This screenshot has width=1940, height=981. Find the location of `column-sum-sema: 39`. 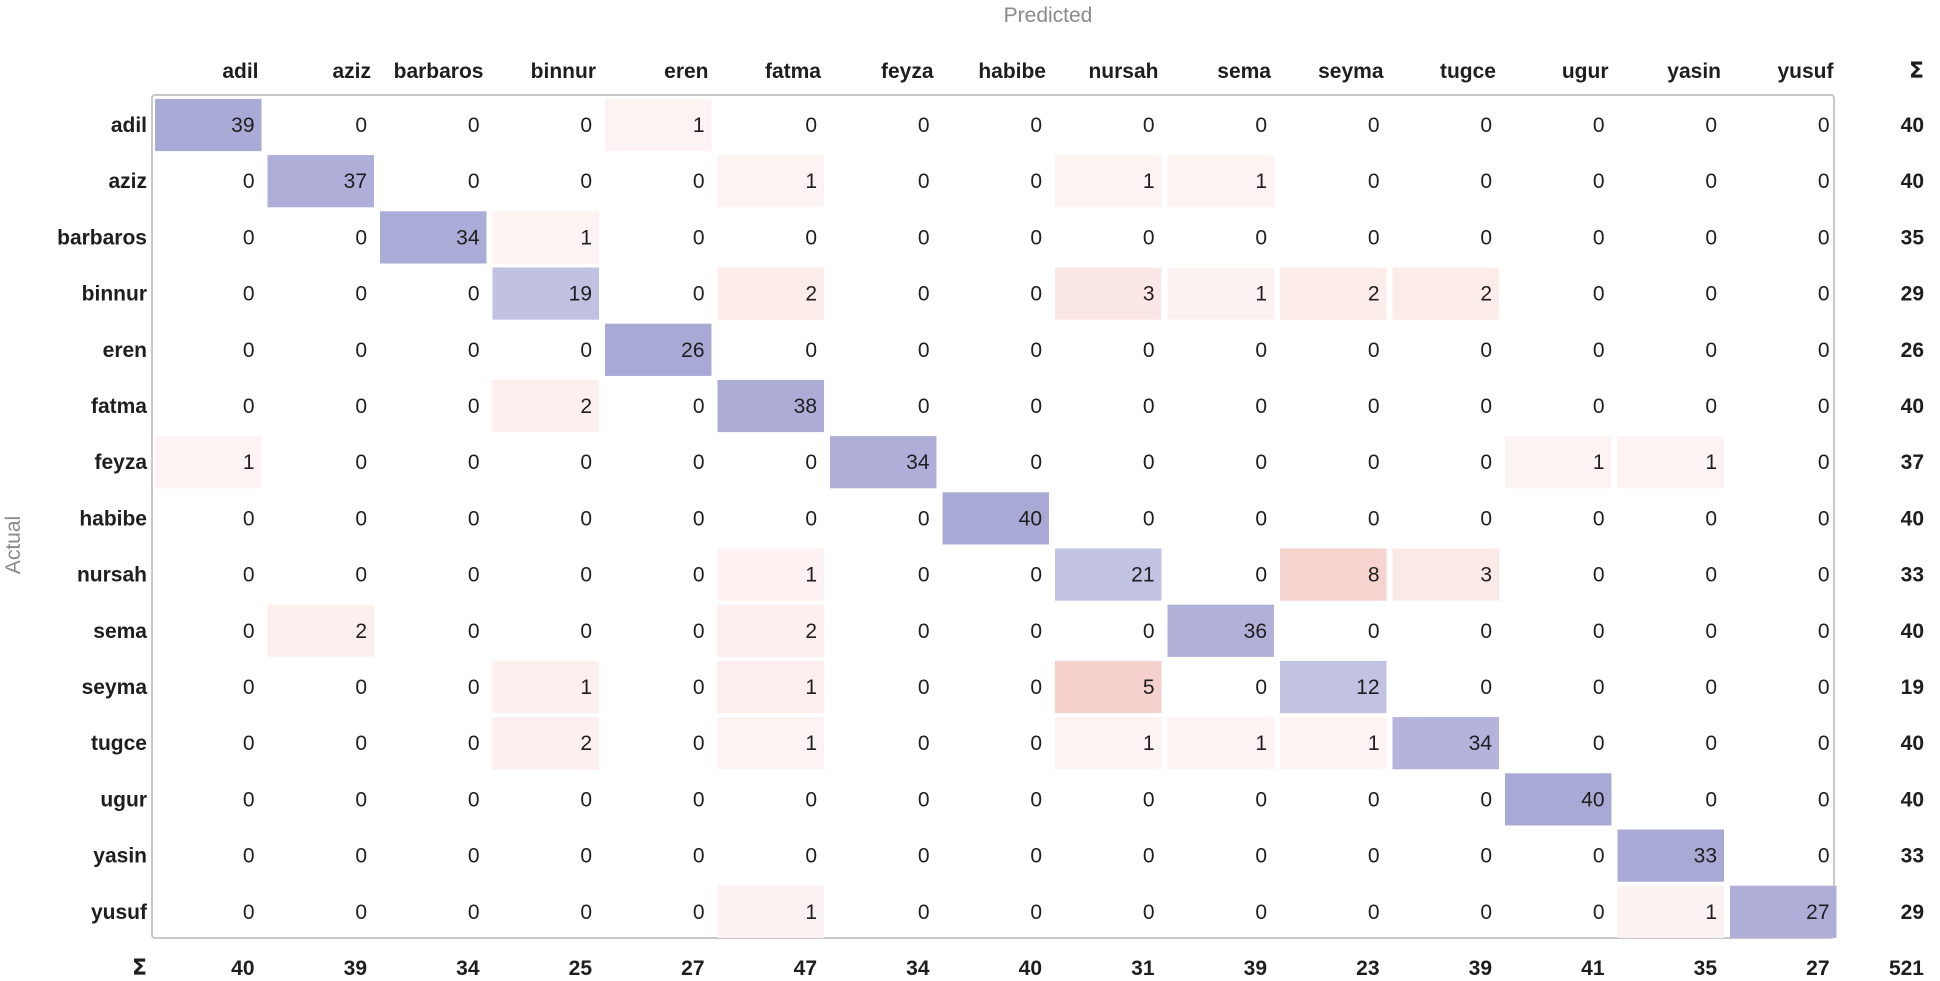

column-sum-sema: 39 is located at coordinates (1255, 968).